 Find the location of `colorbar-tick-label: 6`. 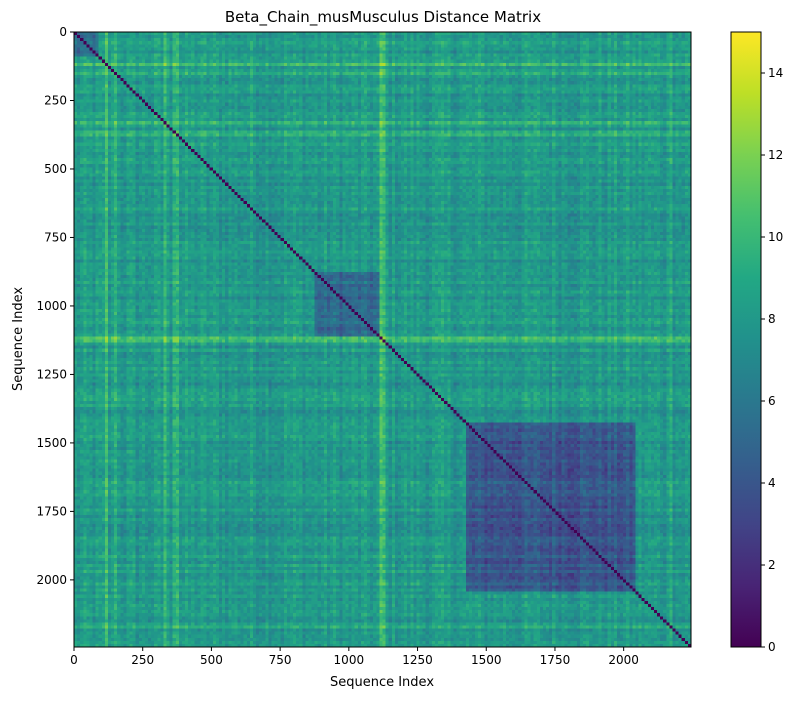

colorbar-tick-label: 6 is located at coordinates (772, 401).